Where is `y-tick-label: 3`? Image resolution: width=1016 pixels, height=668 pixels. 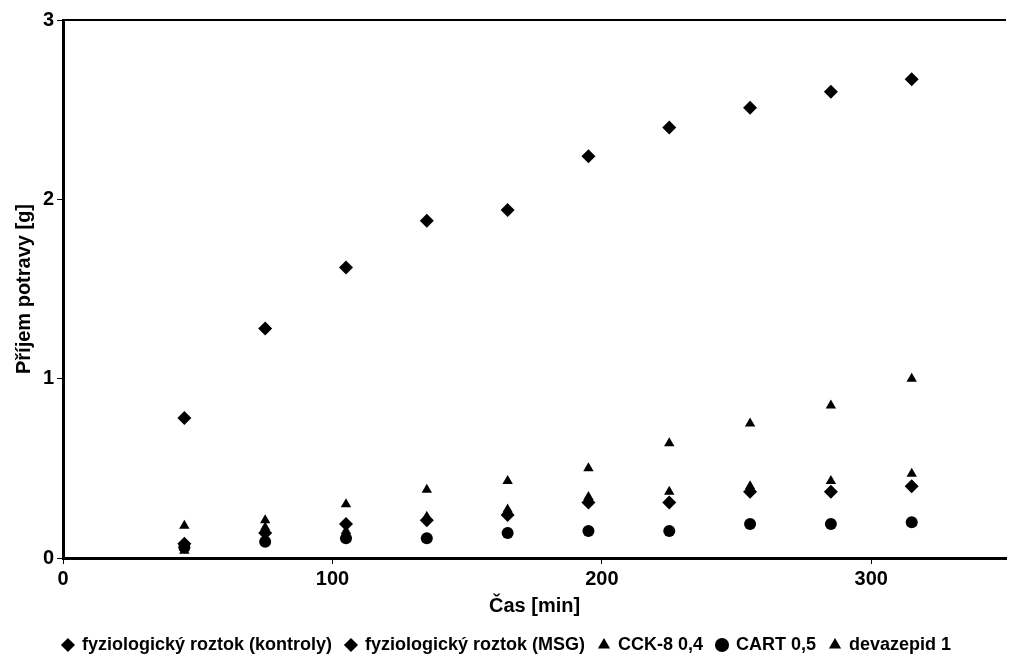
y-tick-label: 3 is located at coordinates (49, 18).